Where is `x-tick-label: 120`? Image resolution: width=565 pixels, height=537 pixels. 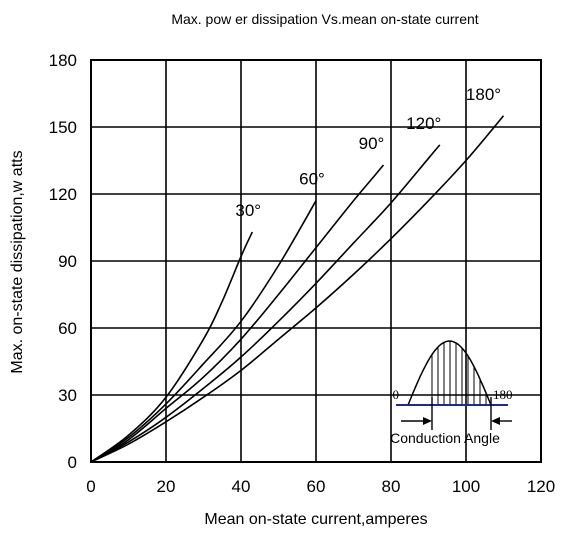
x-tick-label: 120 is located at coordinates (541, 486).